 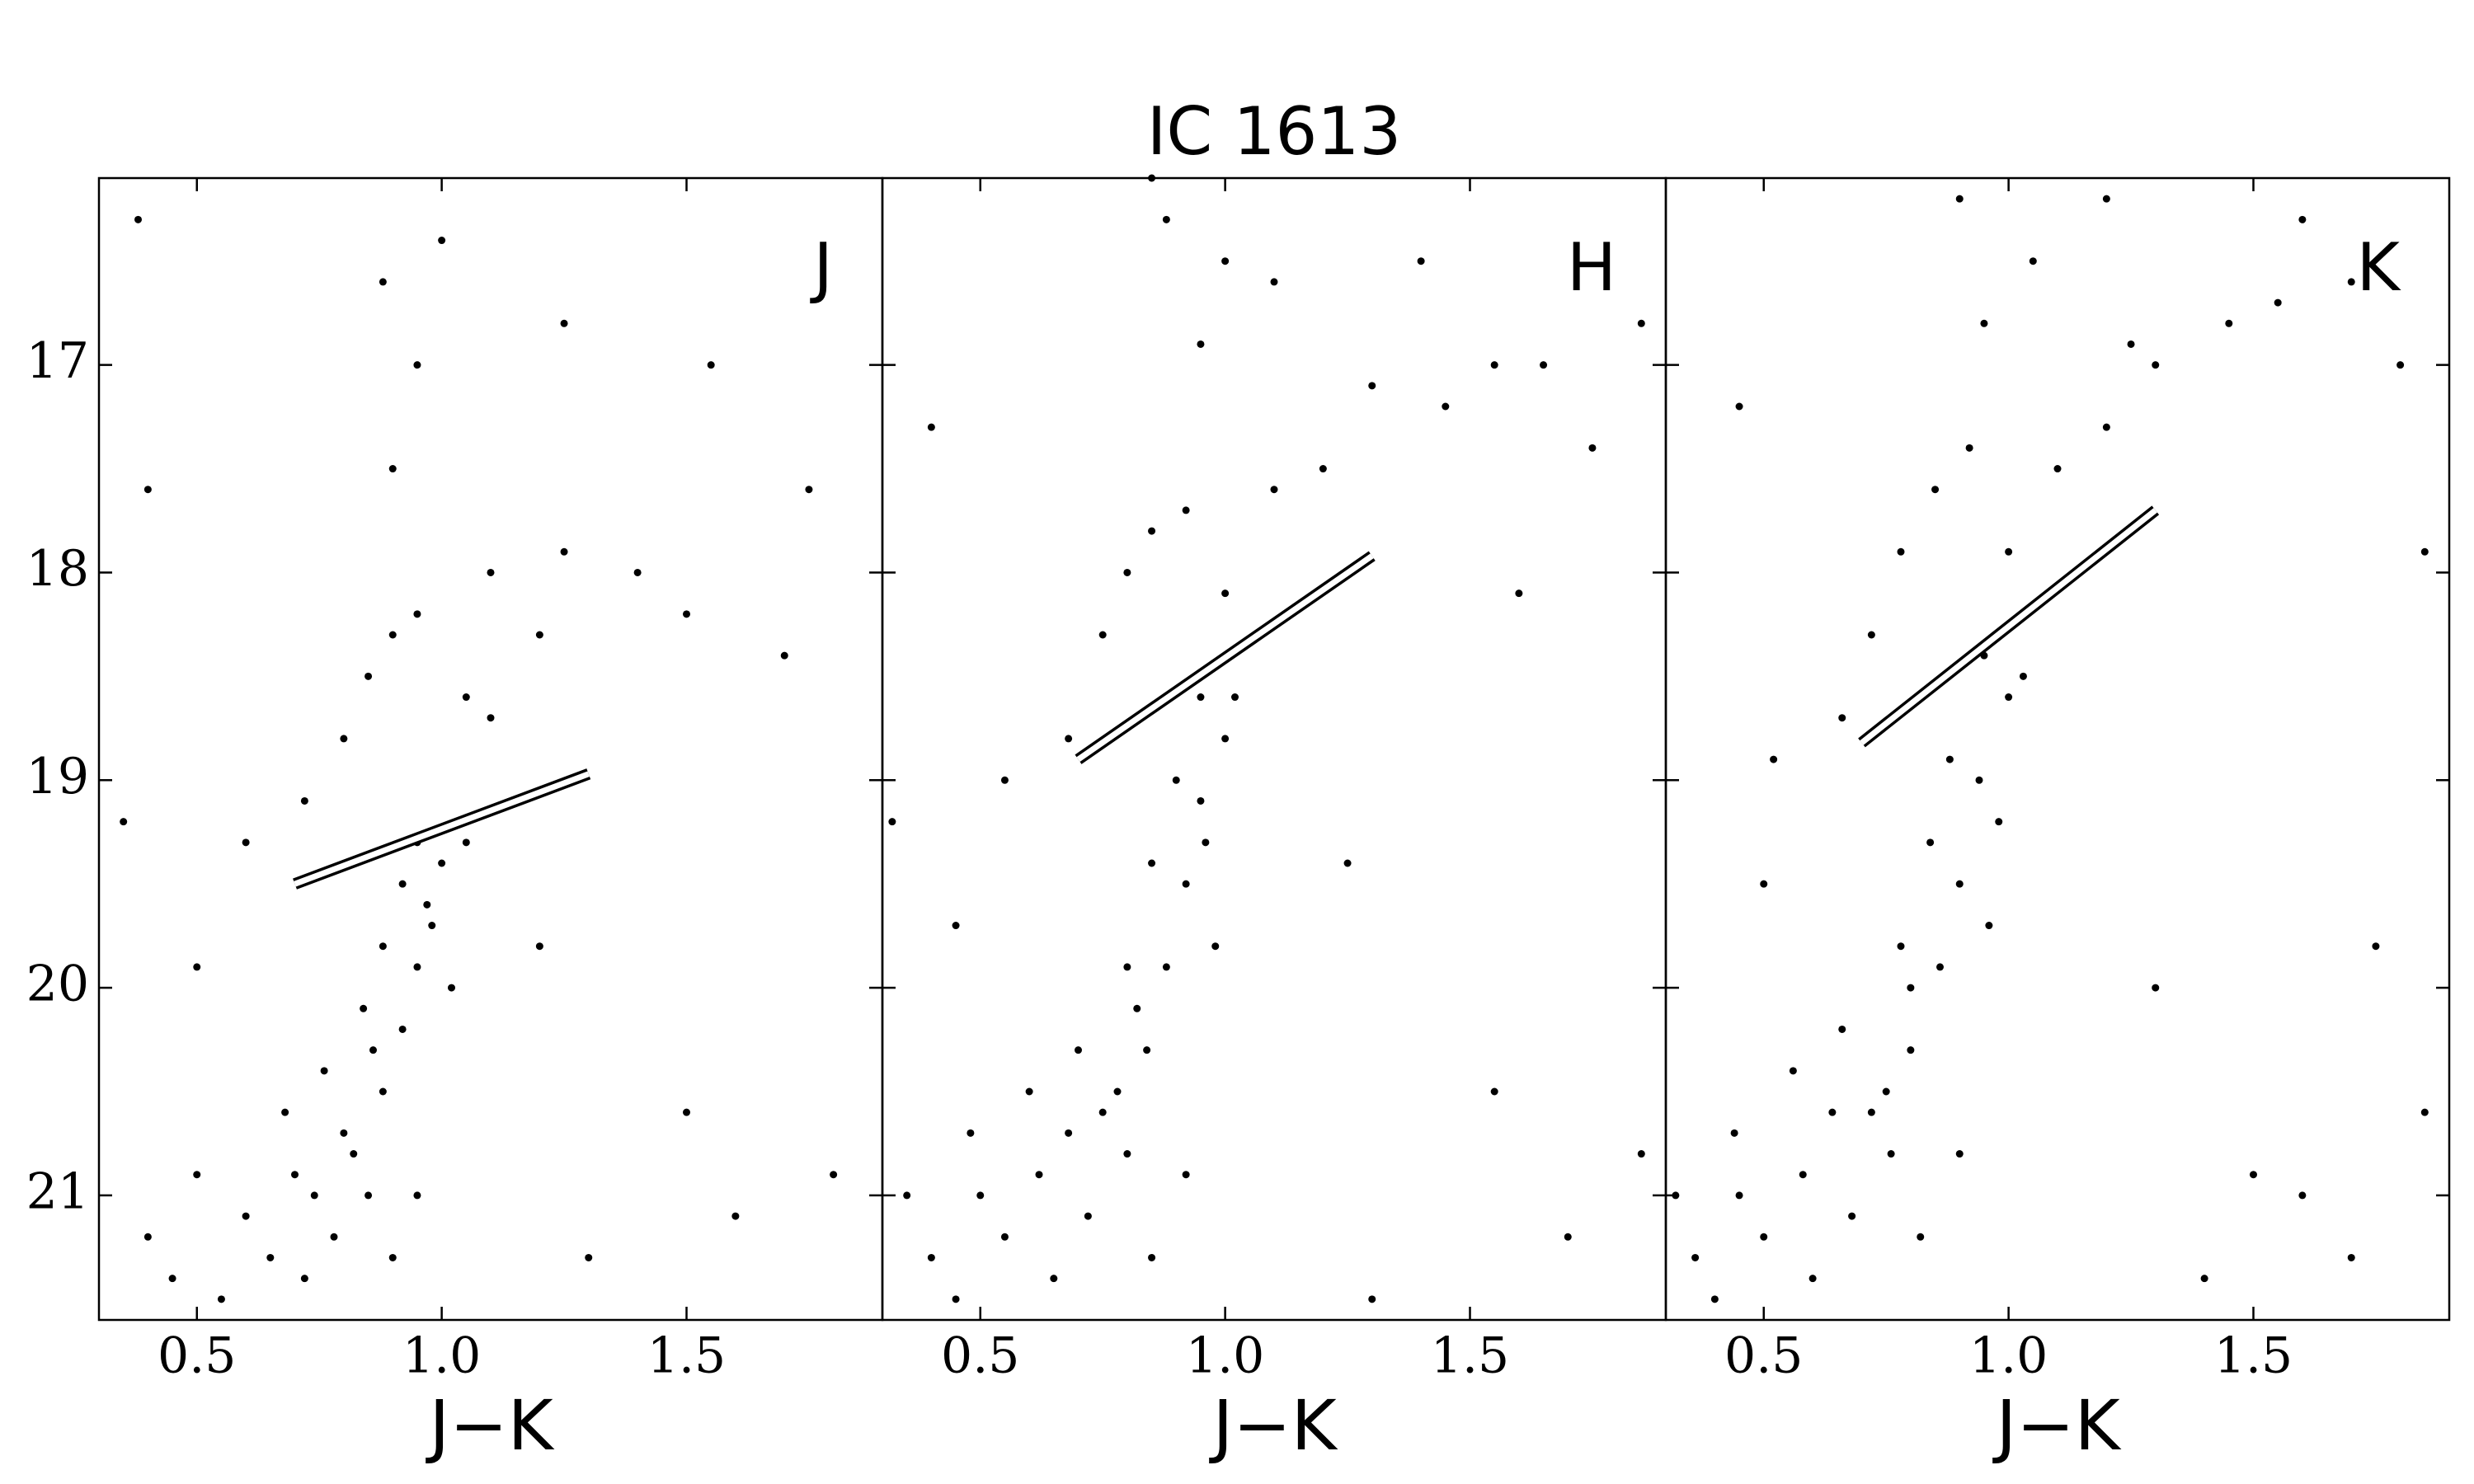 I want to click on y-tick-label: 21, so click(x=57, y=1191).